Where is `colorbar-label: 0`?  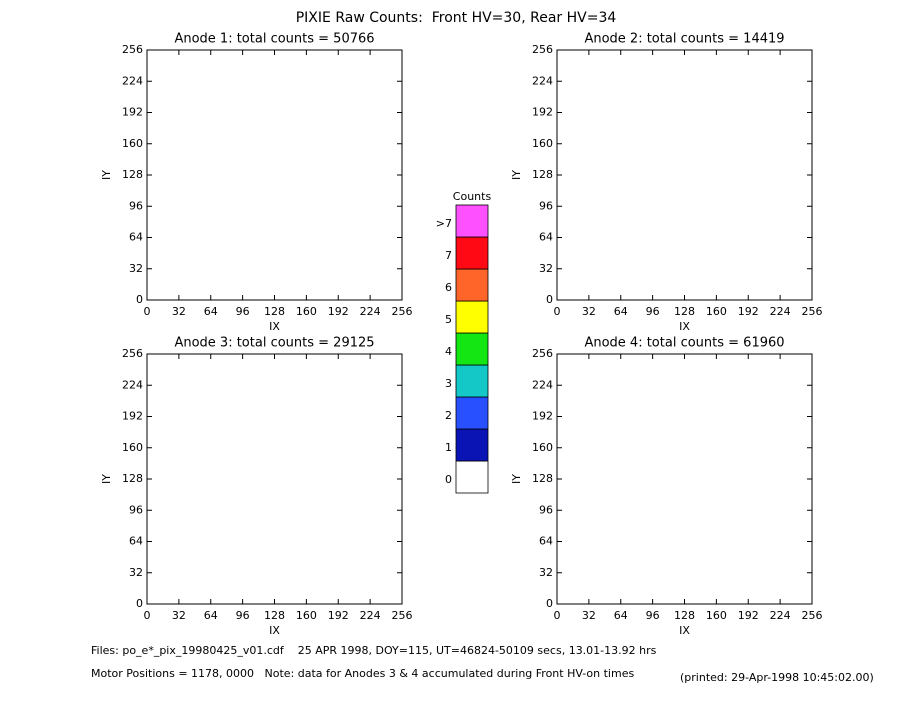 colorbar-label: 0 is located at coordinates (448, 479).